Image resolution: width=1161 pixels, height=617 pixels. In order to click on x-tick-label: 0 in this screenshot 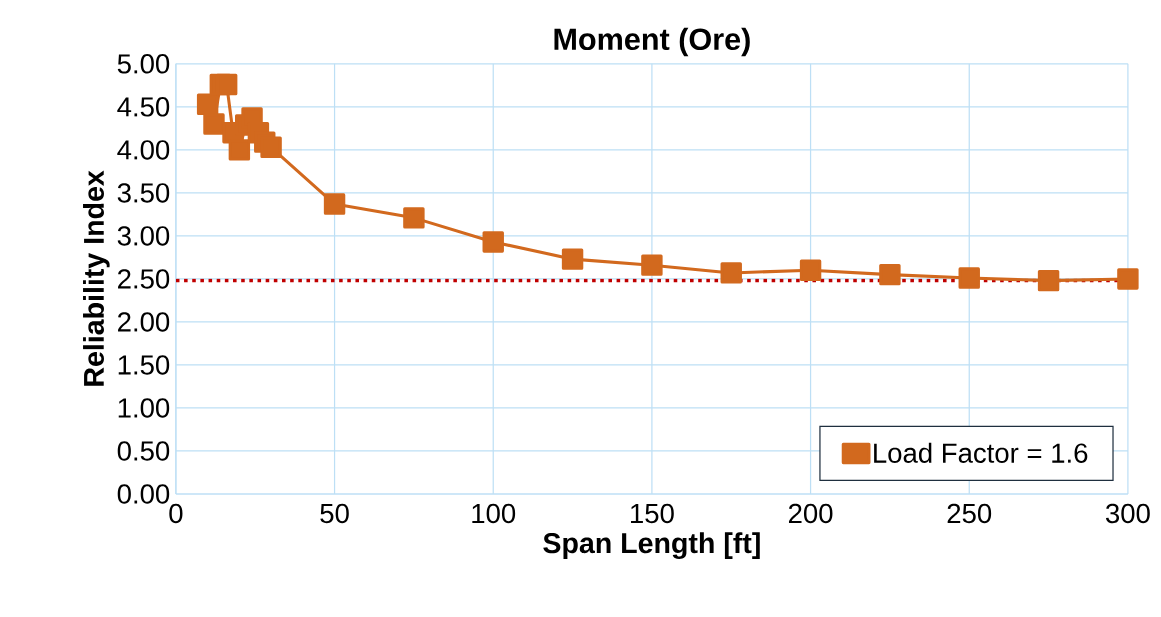, I will do `click(176, 513)`.